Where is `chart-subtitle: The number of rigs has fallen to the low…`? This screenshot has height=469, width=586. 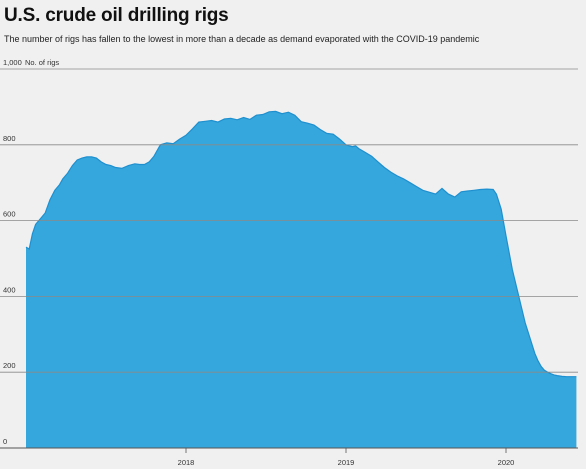 chart-subtitle: The number of rigs has fallen to the low… is located at coordinates (242, 39).